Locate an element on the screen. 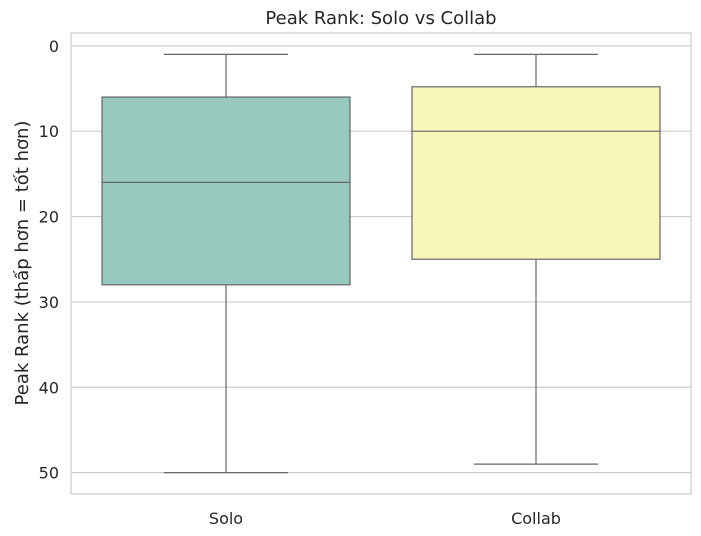  y-tick-label: 20 is located at coordinates (49, 217).